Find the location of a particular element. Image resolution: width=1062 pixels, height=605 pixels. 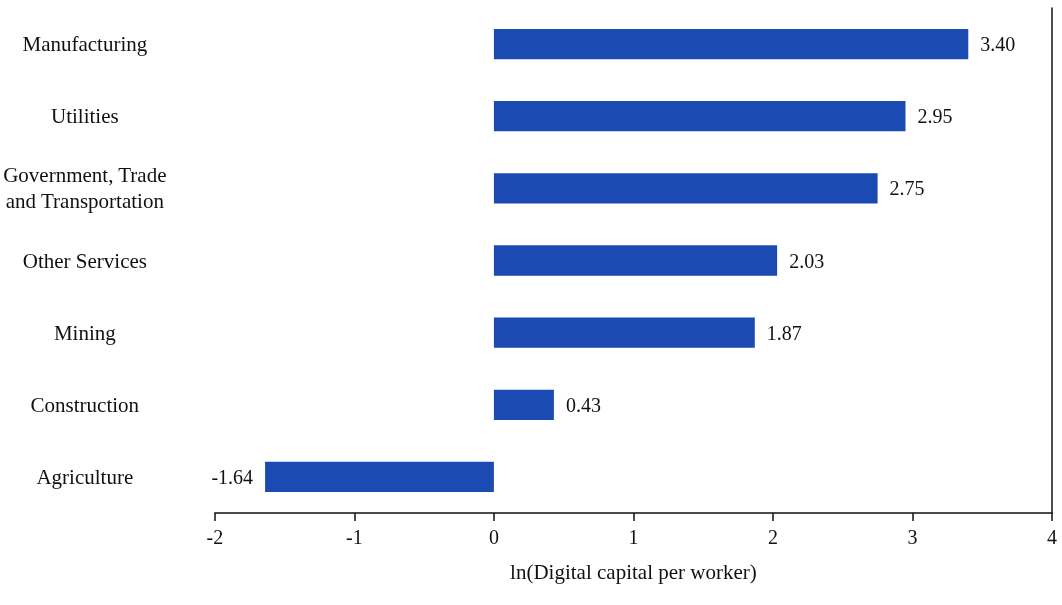

x-tick-label: 4 is located at coordinates (1052, 537).